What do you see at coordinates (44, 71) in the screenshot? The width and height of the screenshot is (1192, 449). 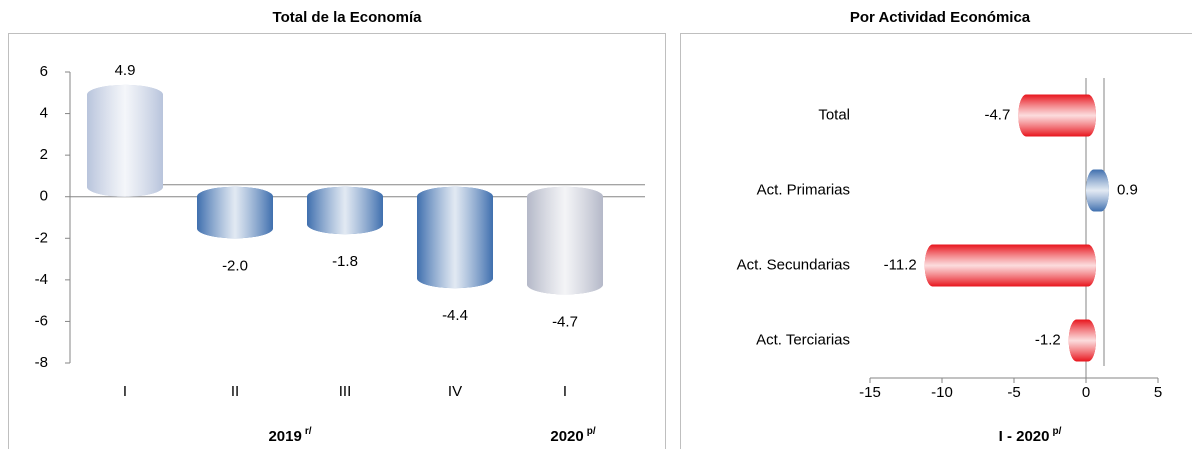 I see `y-tick-label: 6` at bounding box center [44, 71].